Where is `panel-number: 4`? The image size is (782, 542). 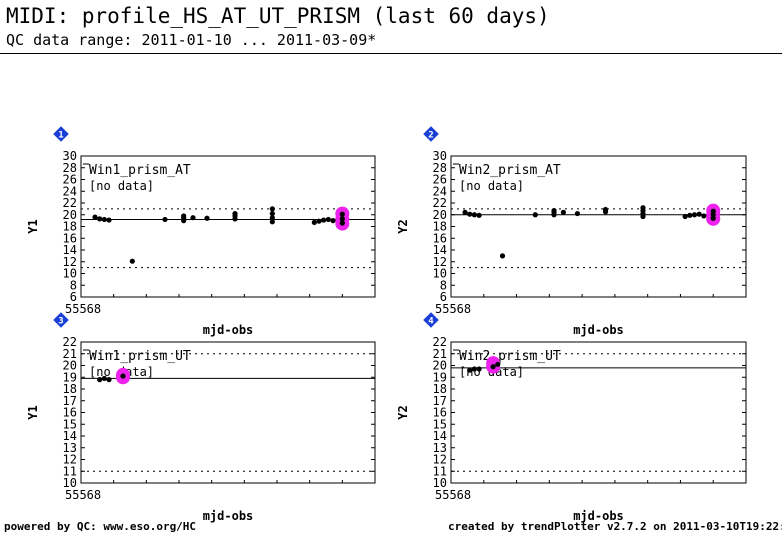 panel-number: 4 is located at coordinates (431, 322).